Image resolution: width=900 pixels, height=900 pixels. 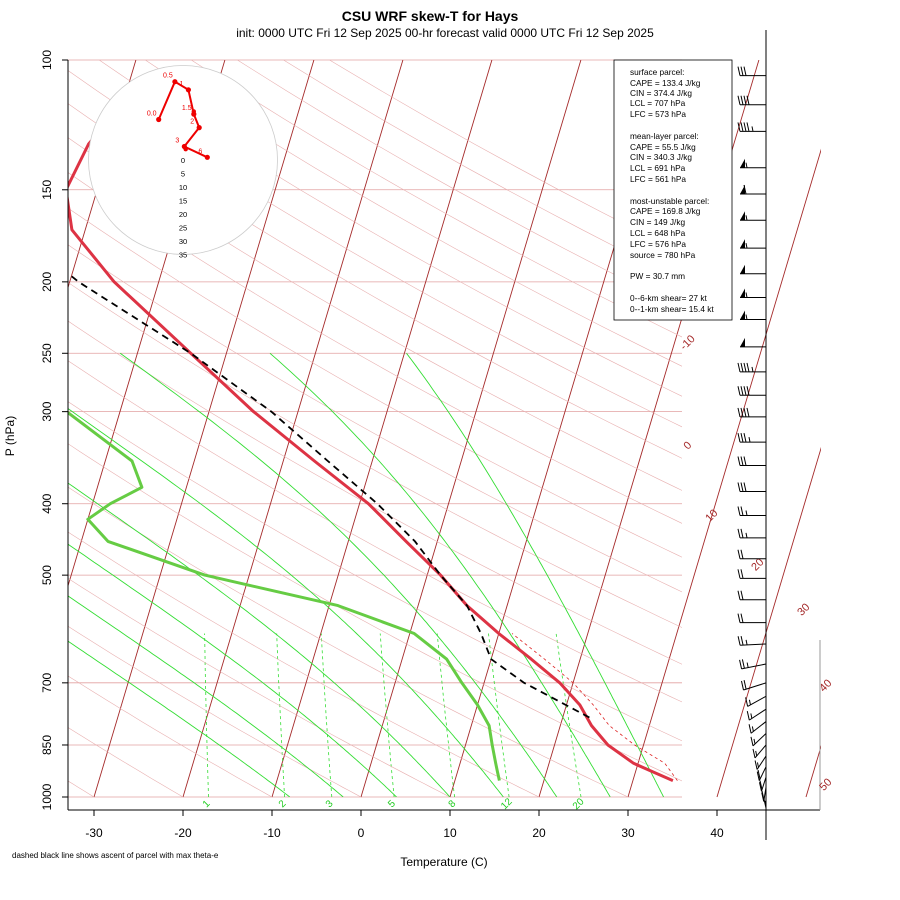 What do you see at coordinates (539, 833) in the screenshot?
I see `x-tick-label: 20` at bounding box center [539, 833].